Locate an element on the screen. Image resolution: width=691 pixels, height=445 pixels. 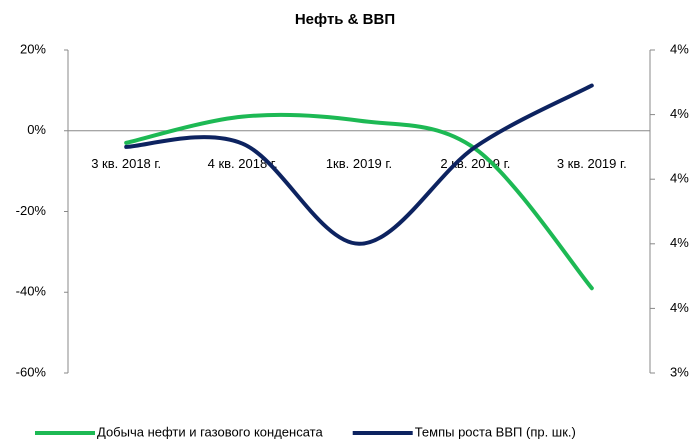
x-tick-label: 3 кв. 2019 г. is located at coordinates (592, 163).